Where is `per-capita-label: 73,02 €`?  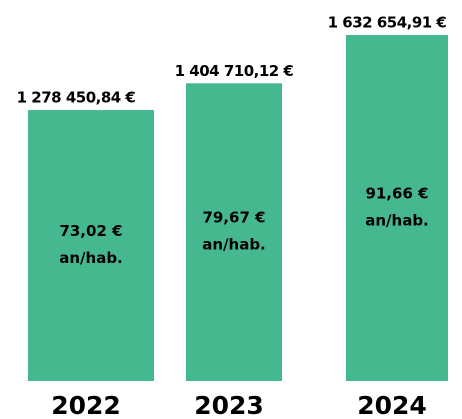 per-capita-label: 73,02 € is located at coordinates (90, 231).